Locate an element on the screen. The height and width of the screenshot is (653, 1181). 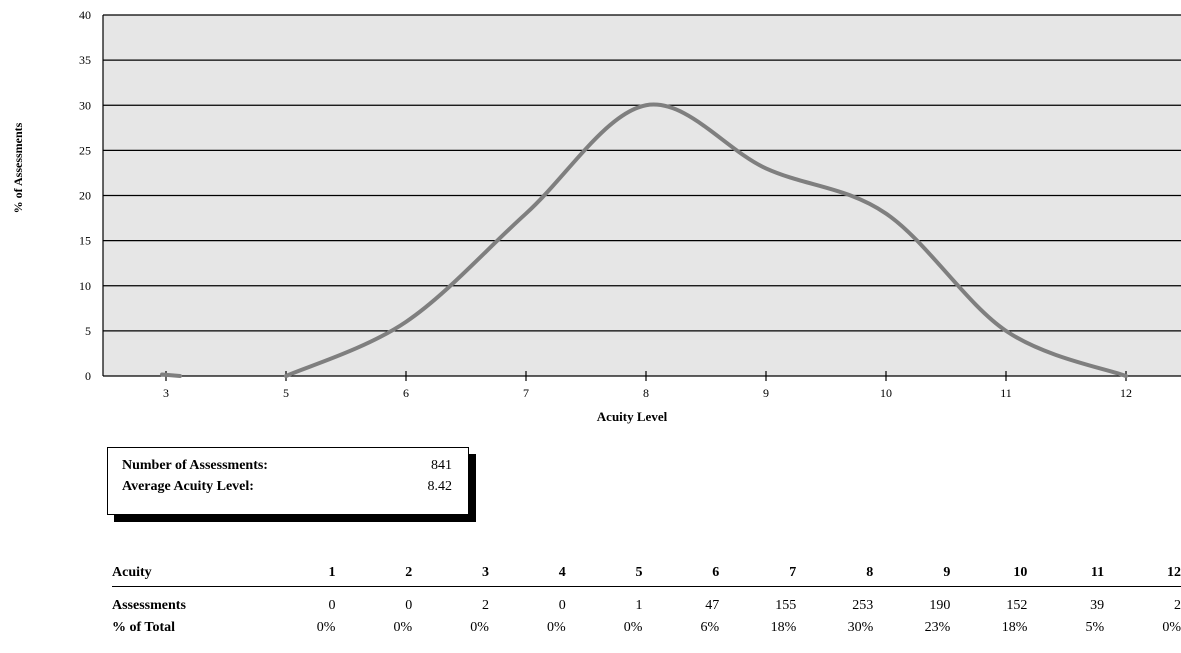
table-cell: 253 is located at coordinates (863, 605).